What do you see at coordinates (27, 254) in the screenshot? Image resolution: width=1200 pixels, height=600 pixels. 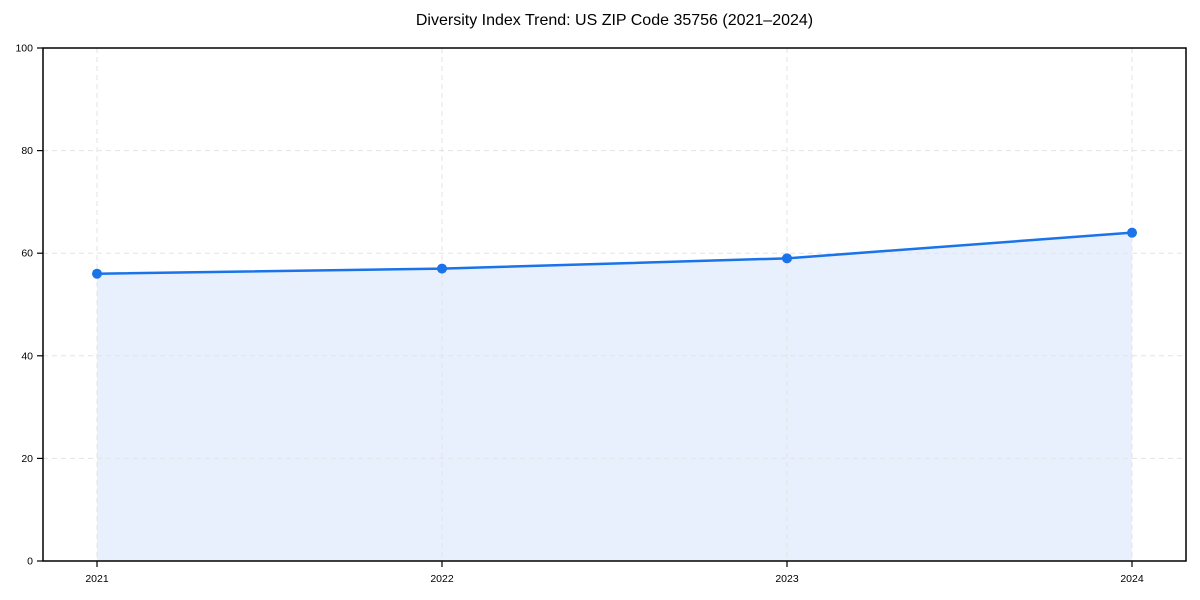 I see `y-tick-label: 60` at bounding box center [27, 254].